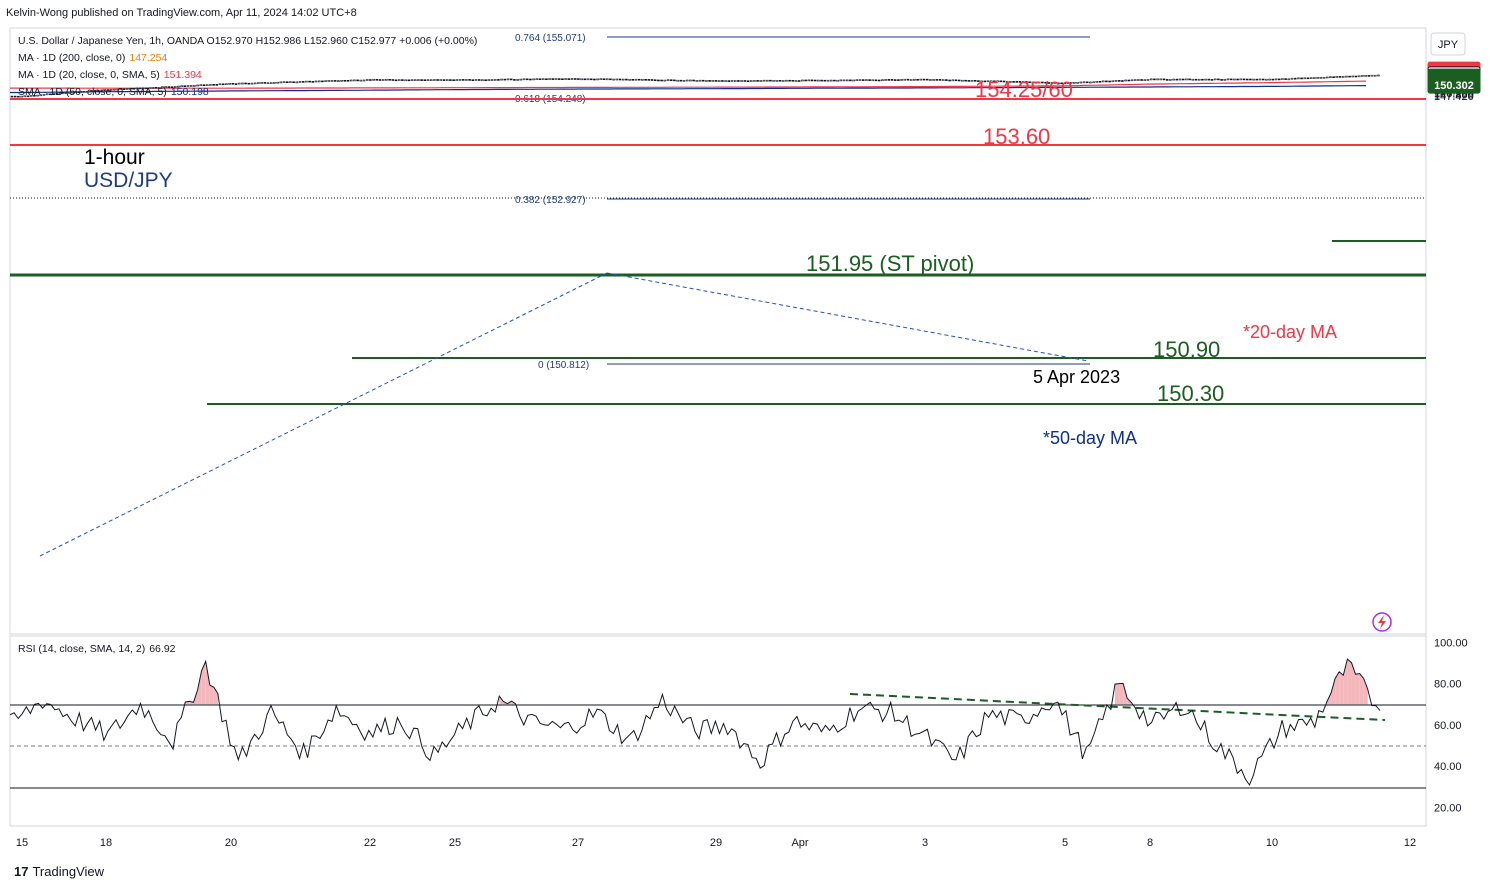 The height and width of the screenshot is (896, 1496). I want to click on rsi-legend: RSI (14, close, SMA, 14, 2) 66.92, so click(97, 649).